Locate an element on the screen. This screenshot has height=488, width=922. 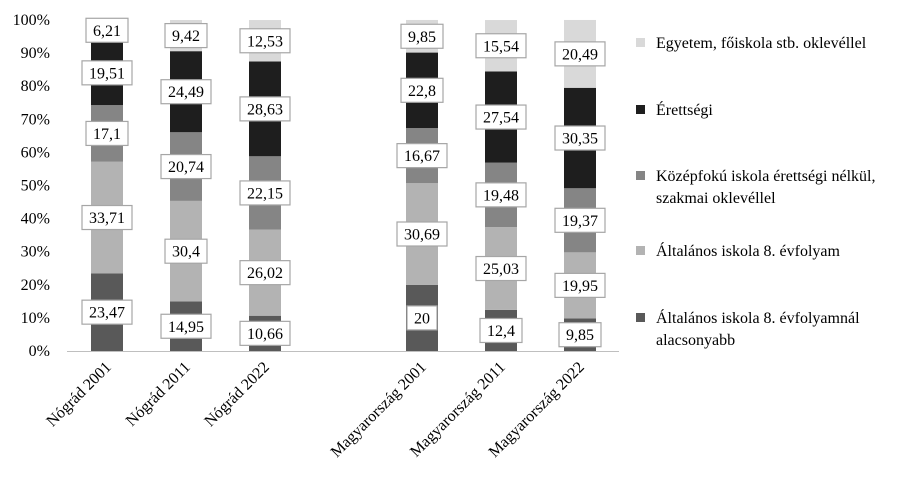
data-label-text: 22,15 is located at coordinates (265, 193).